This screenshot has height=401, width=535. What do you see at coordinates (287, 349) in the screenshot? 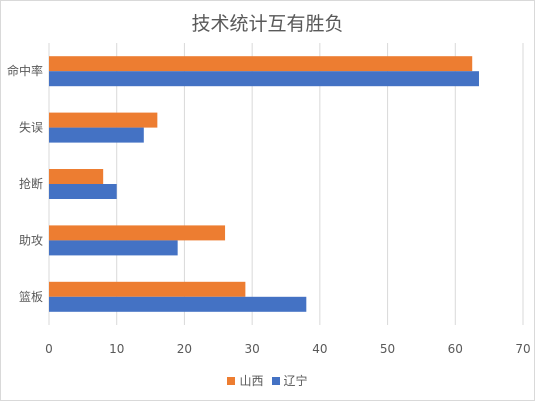
I see `x-tick-labels: 0 10 20 30 40 50 60 70` at bounding box center [287, 349].